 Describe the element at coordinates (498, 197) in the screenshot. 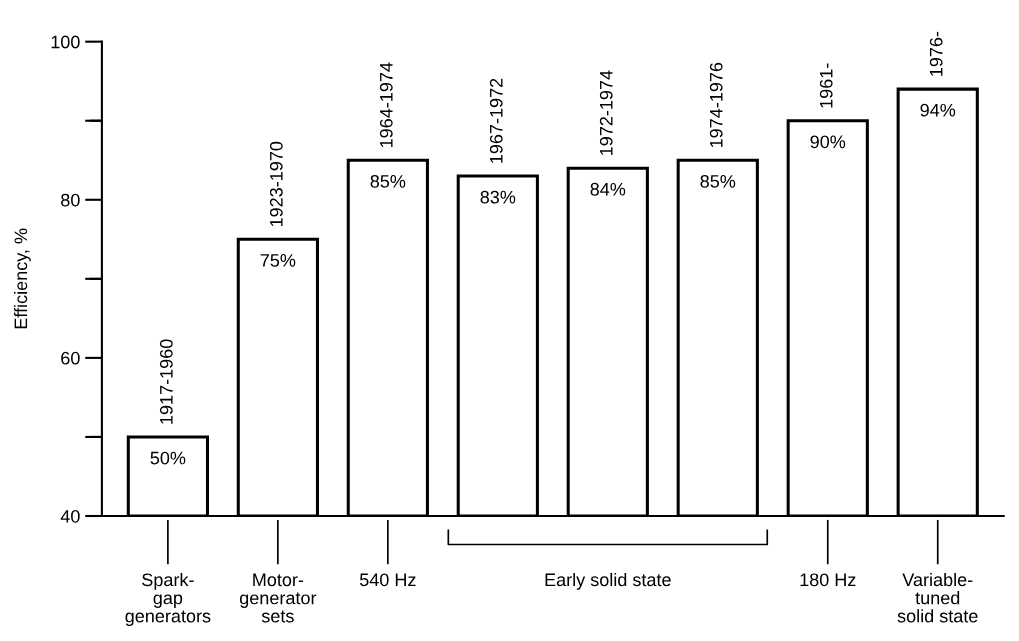

I see `data-label: 83%` at that location.